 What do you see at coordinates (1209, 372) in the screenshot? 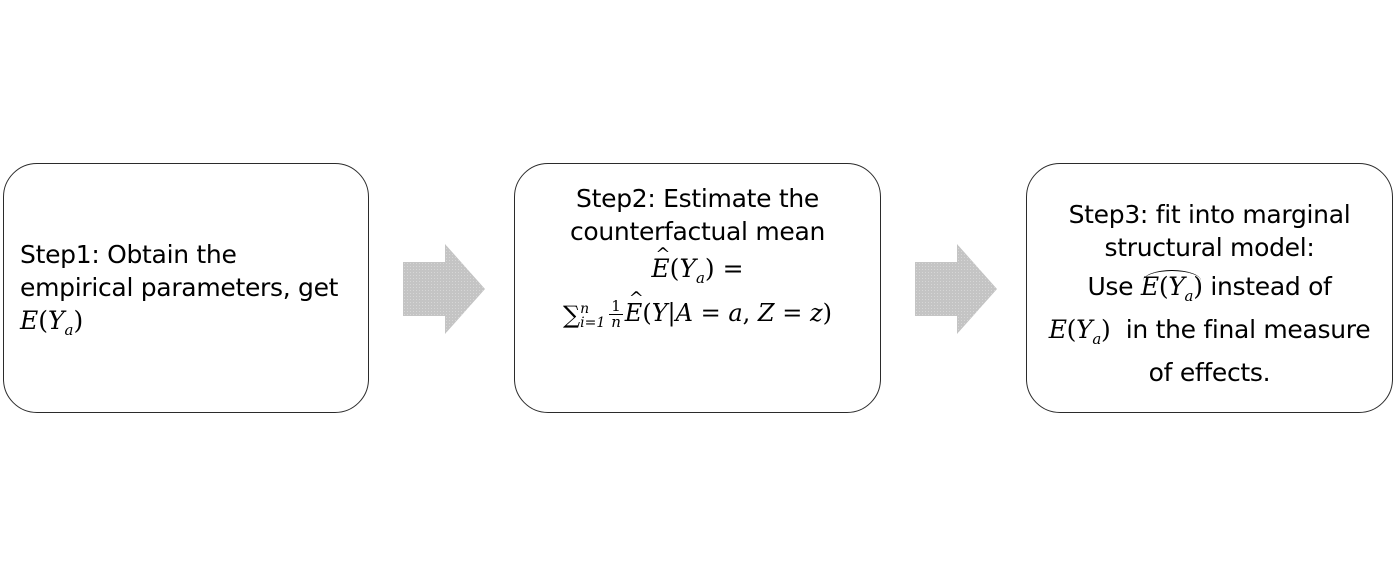
I see `step3-line5: of effects.` at bounding box center [1209, 372].